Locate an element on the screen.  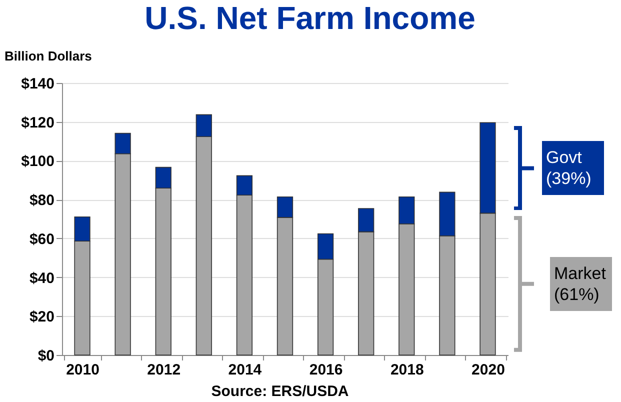
x-tick-label: 2010 is located at coordinates (83, 370).